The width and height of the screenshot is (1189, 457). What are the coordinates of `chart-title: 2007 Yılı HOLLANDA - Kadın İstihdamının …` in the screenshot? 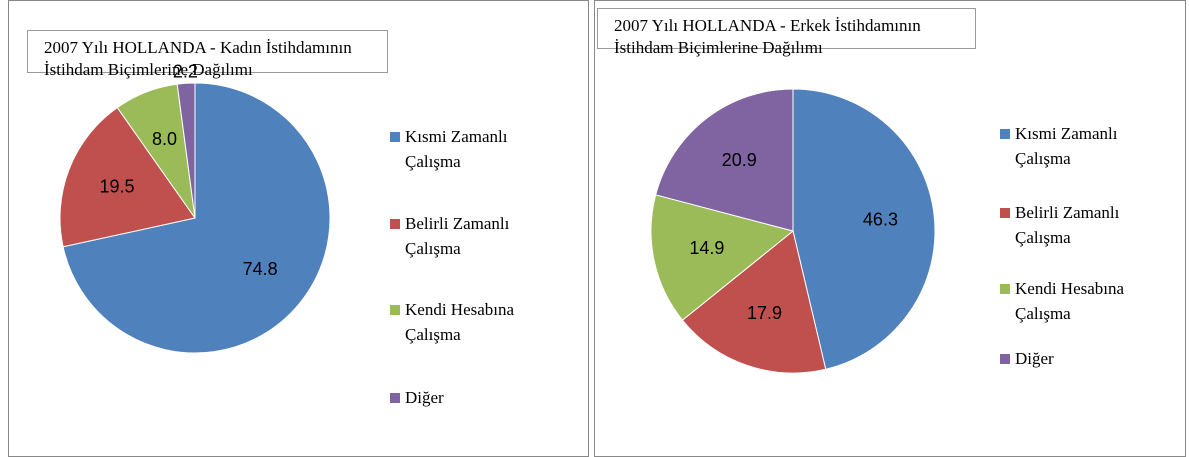 It's located at (207, 54).